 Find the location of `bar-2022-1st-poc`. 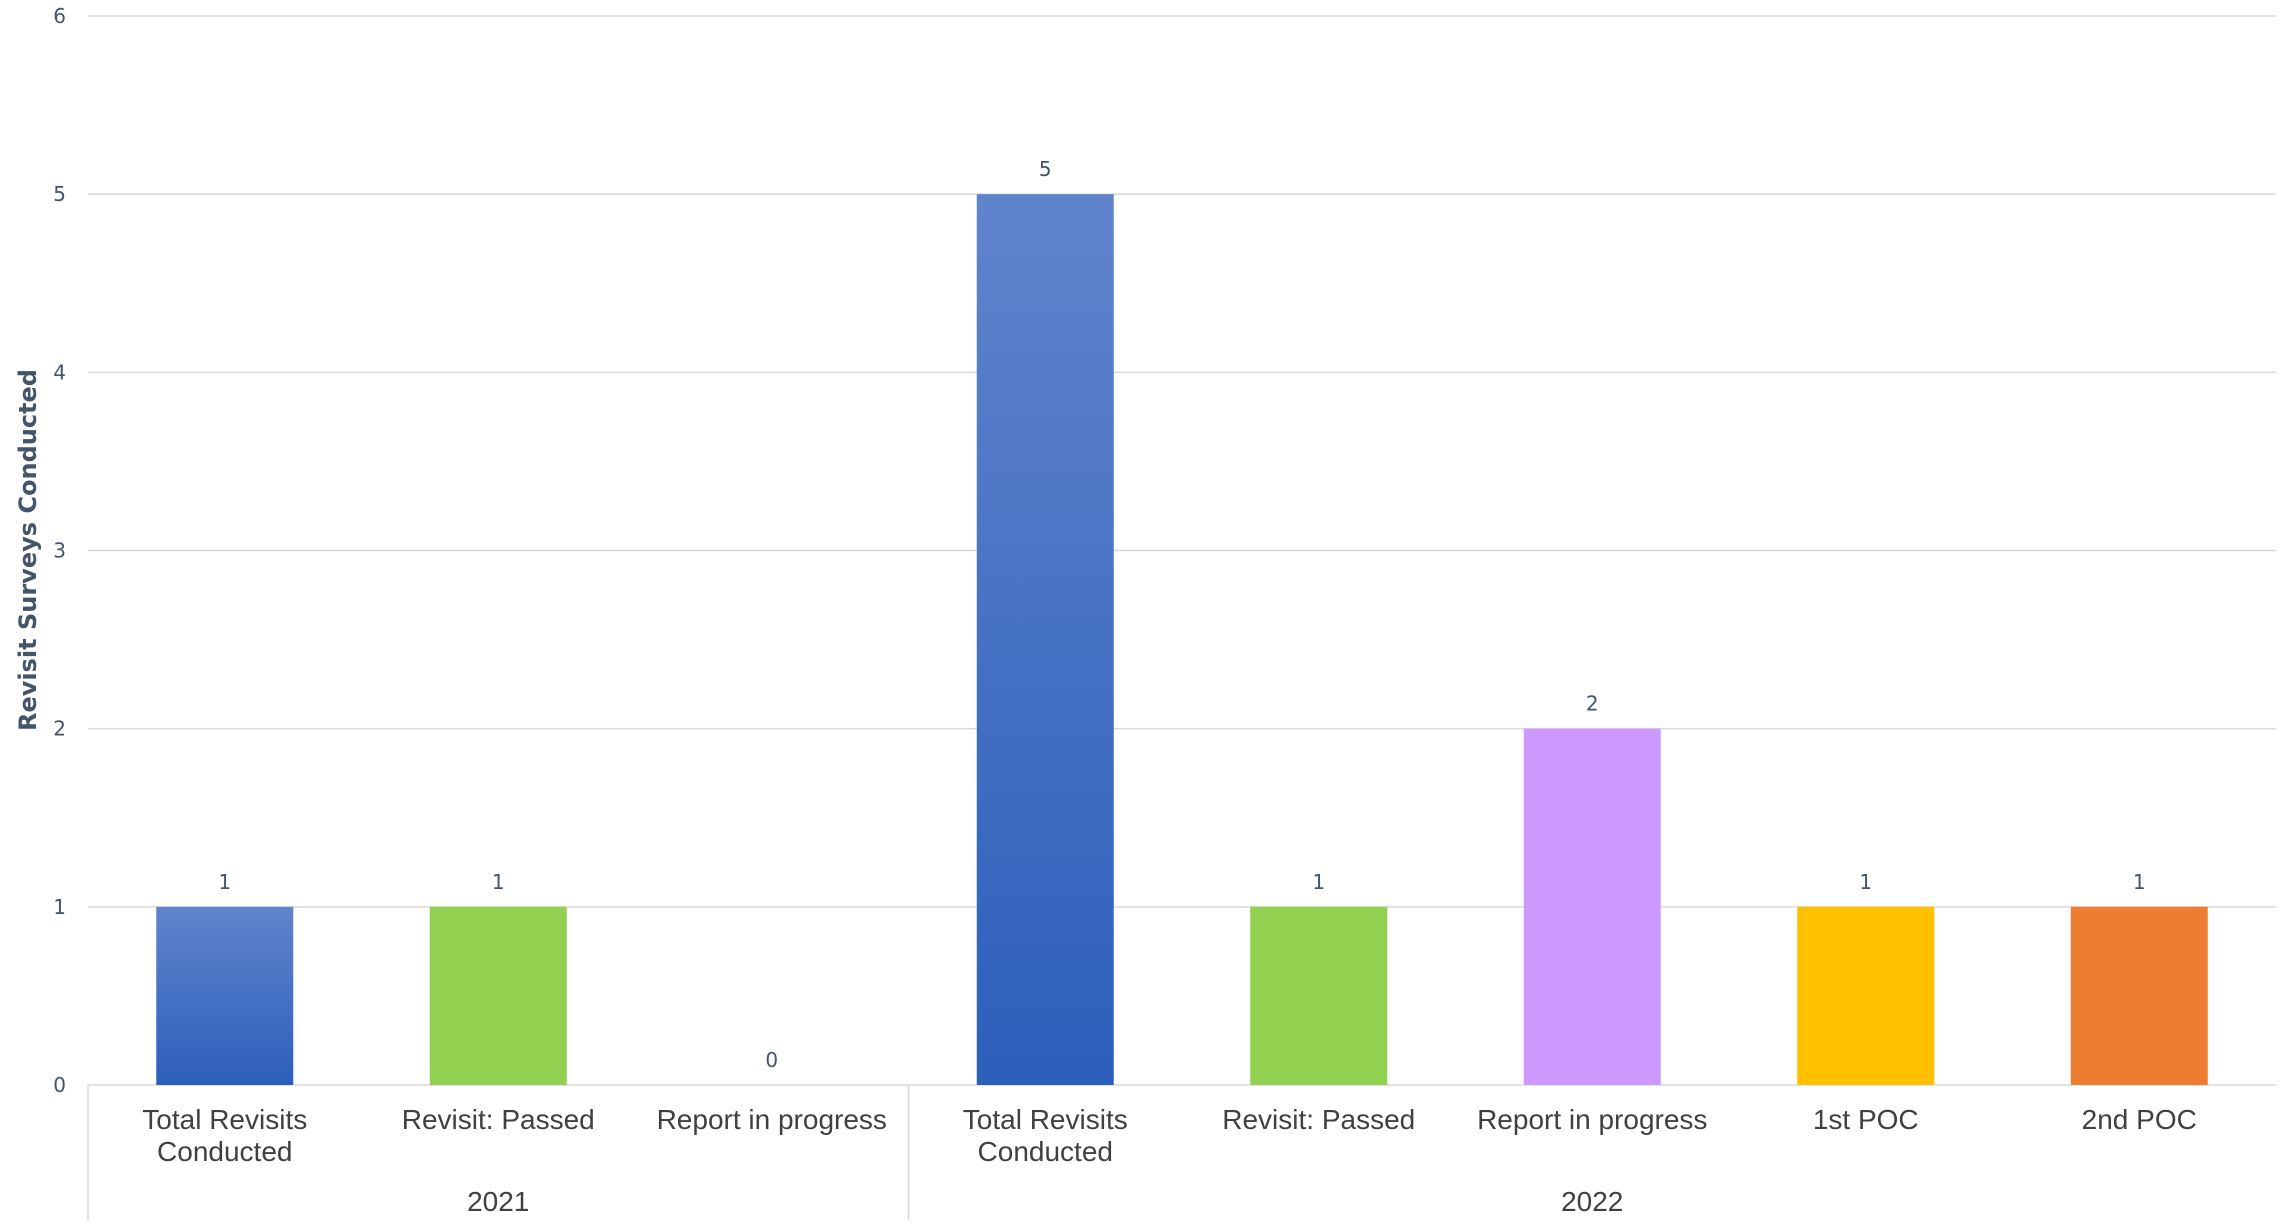

bar-2022-1st-poc is located at coordinates (1865, 996).